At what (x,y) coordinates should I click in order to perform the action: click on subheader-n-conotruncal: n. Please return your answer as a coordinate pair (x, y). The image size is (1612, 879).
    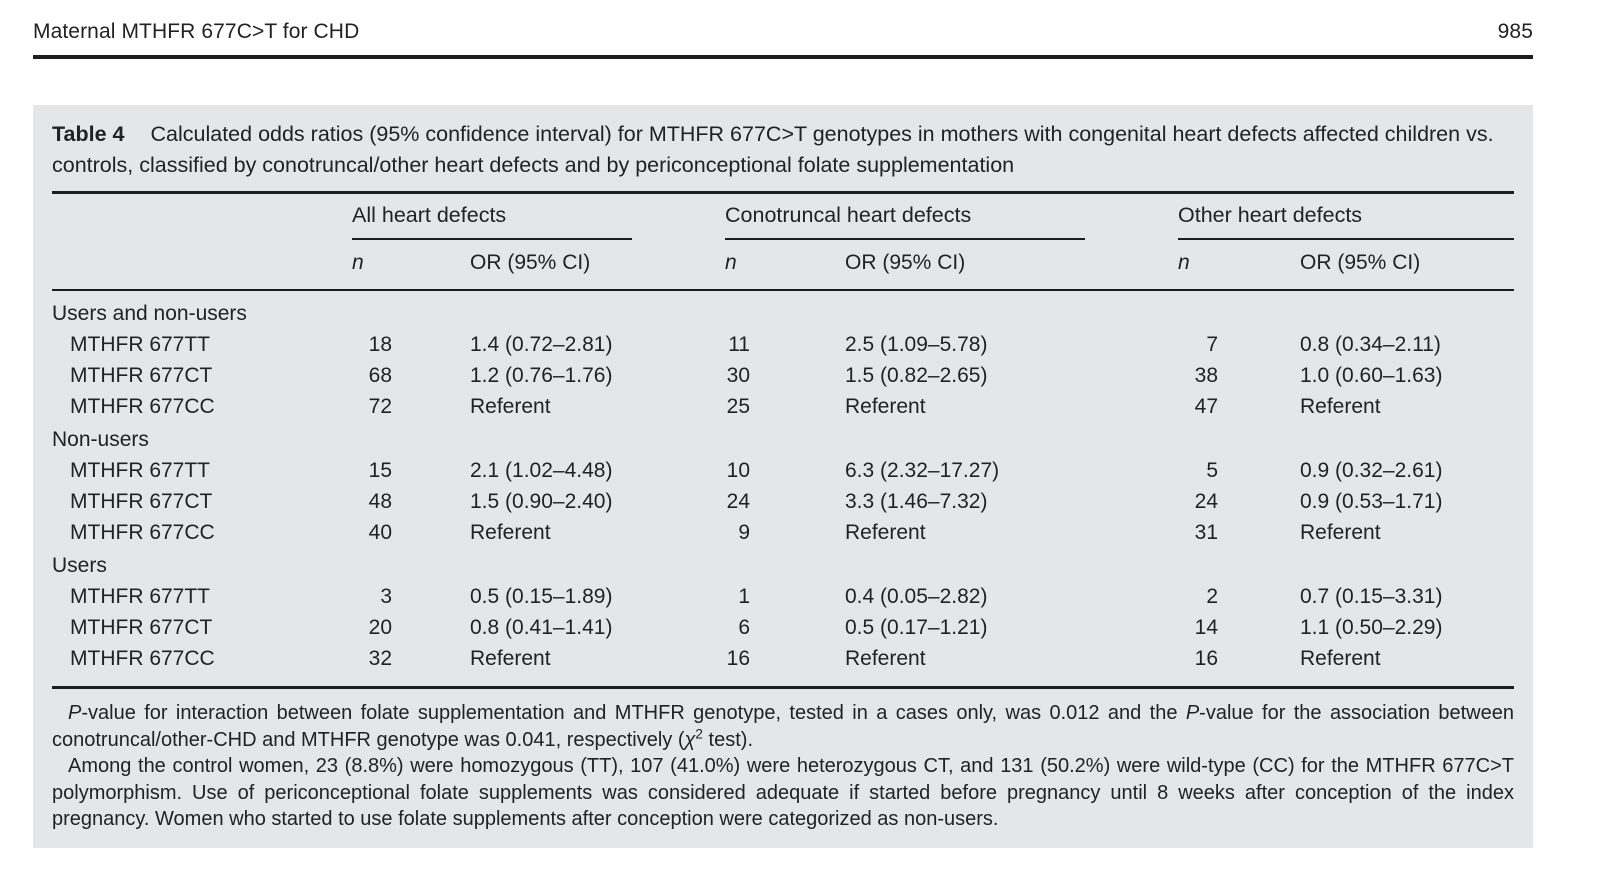
    Looking at the image, I should click on (785, 265).